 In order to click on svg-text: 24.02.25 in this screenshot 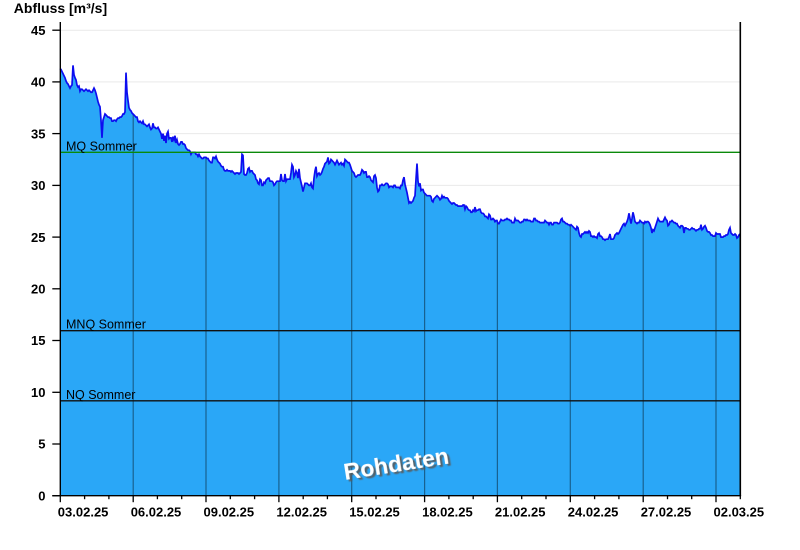, I will do `click(593, 512)`.